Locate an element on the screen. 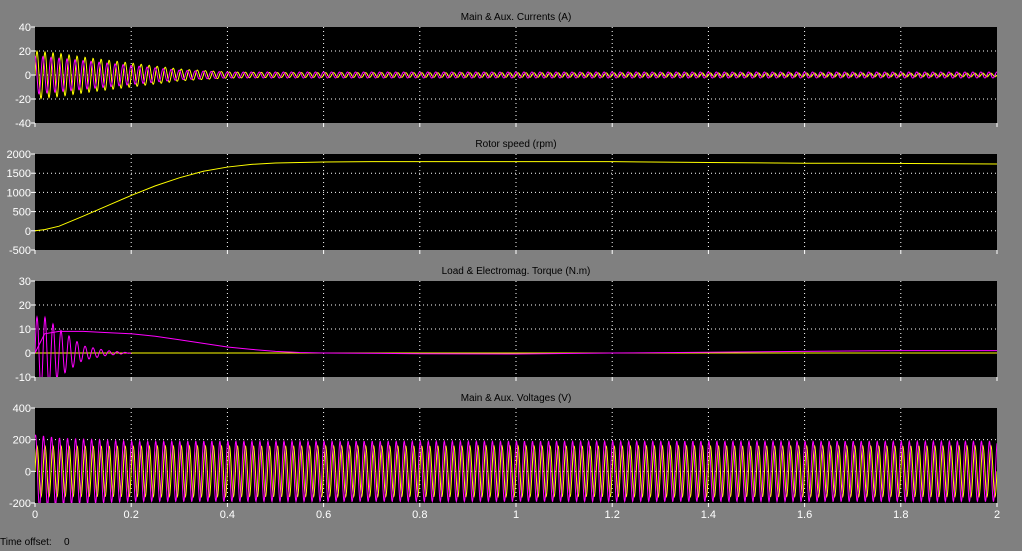 The width and height of the screenshot is (1022, 551). x-tick-label: 1.6 is located at coordinates (804, 515).